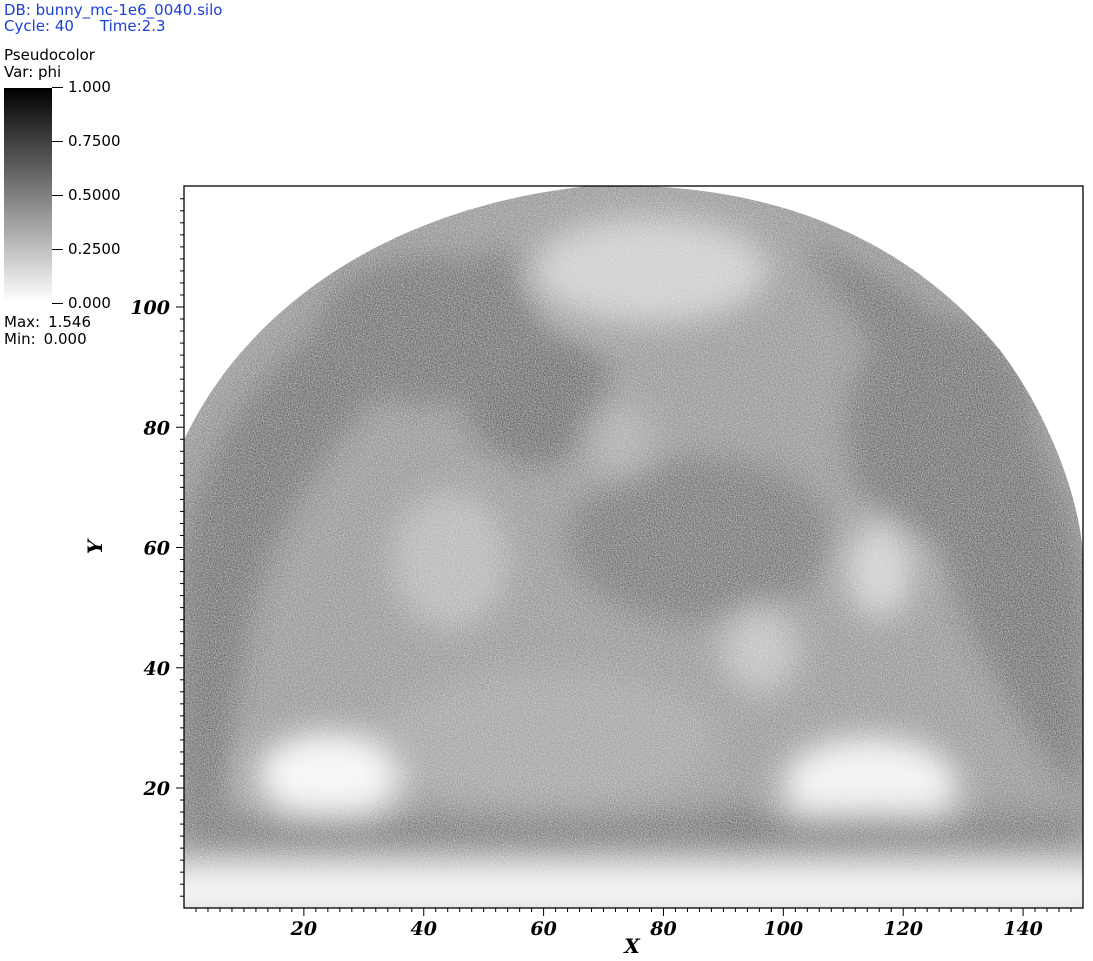  I want to click on colorbar-label: 0.2500, so click(94, 249).